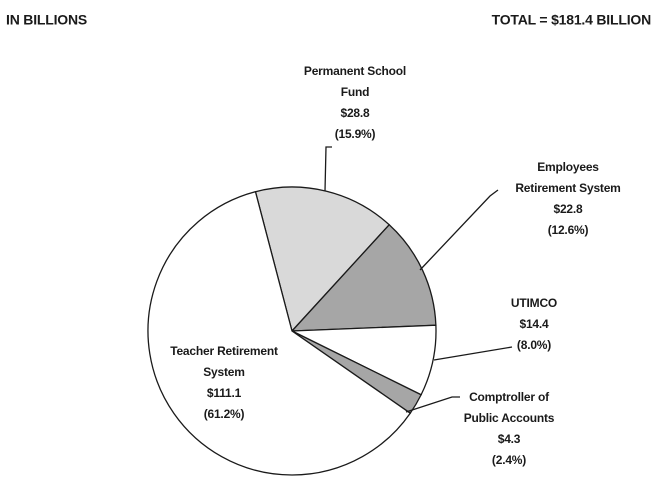 The height and width of the screenshot is (502, 657). What do you see at coordinates (224, 414) in the screenshot?
I see `percent-label: (61.2%)` at bounding box center [224, 414].